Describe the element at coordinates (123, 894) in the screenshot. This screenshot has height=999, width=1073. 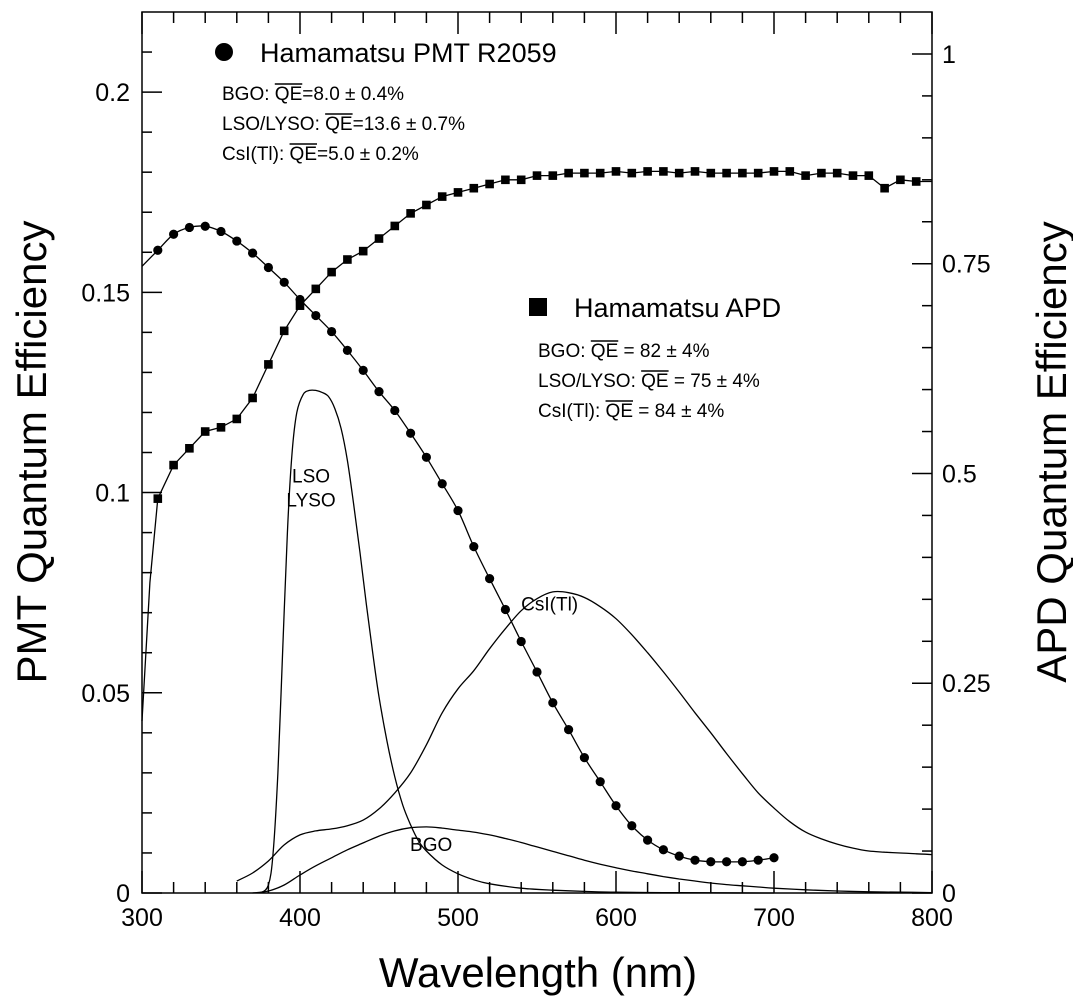
I see `y-left-tick-label: 0` at that location.